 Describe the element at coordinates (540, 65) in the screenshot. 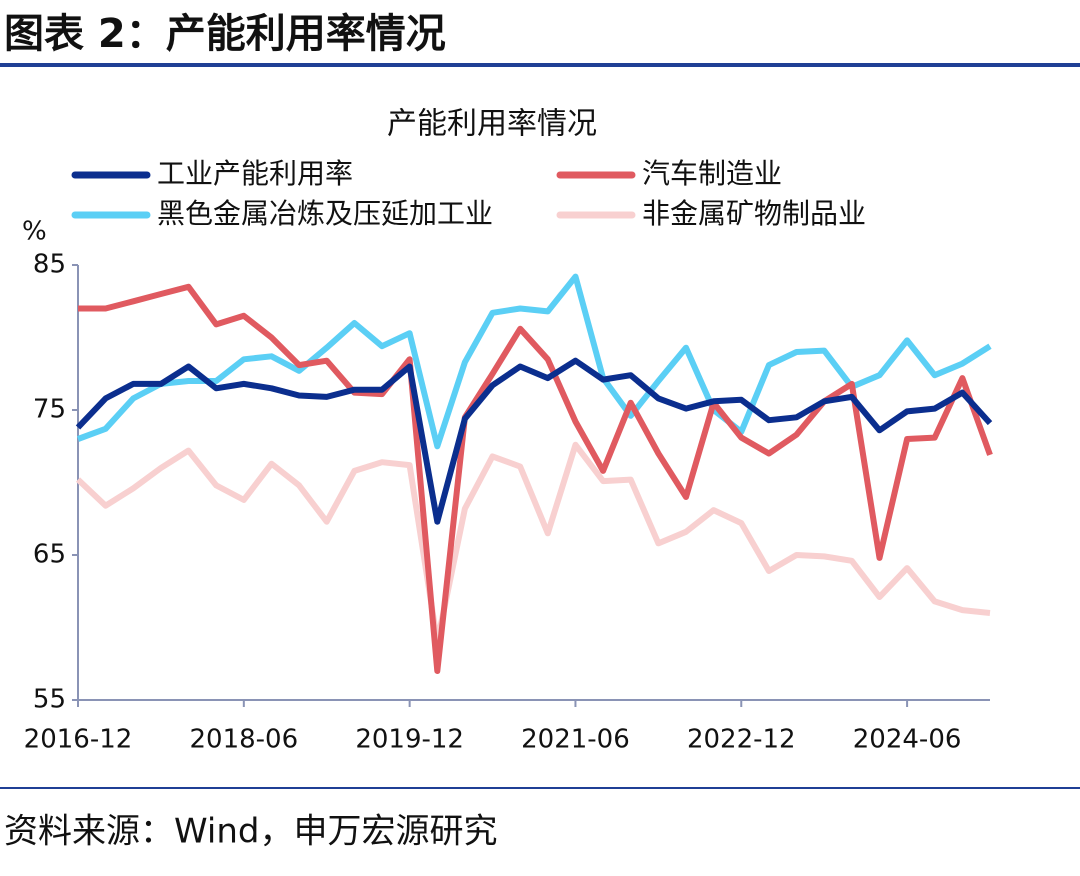

I see `header-rule` at that location.